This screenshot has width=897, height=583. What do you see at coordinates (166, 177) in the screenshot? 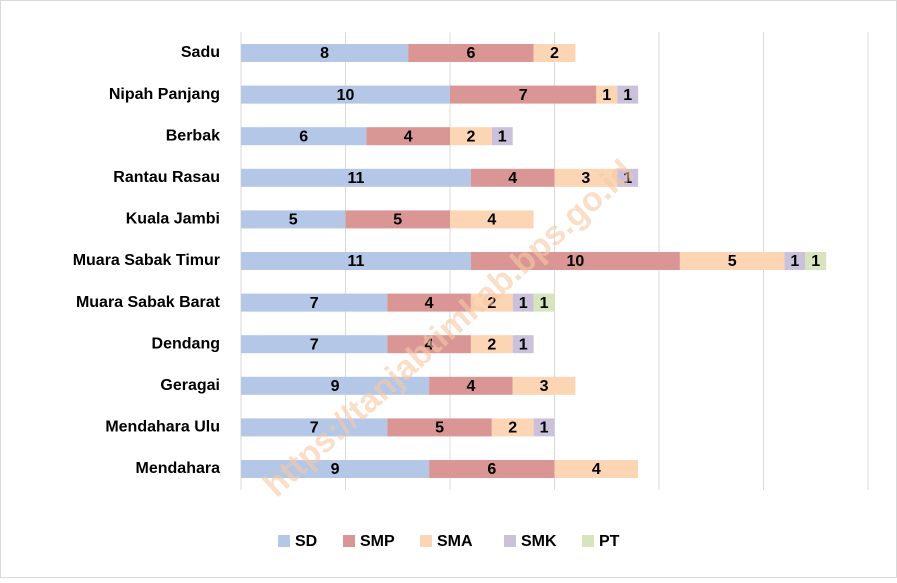
I see `category-label: Rantau Rasau` at bounding box center [166, 177].